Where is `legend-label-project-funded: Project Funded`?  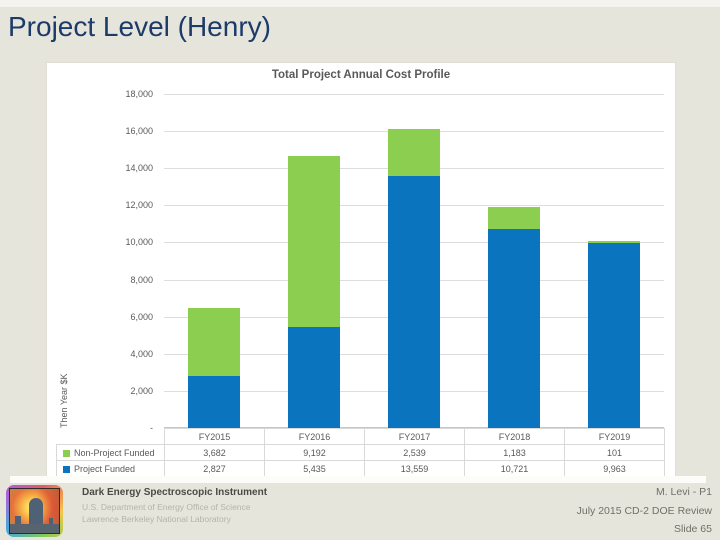 legend-label-project-funded: Project Funded is located at coordinates (110, 469).